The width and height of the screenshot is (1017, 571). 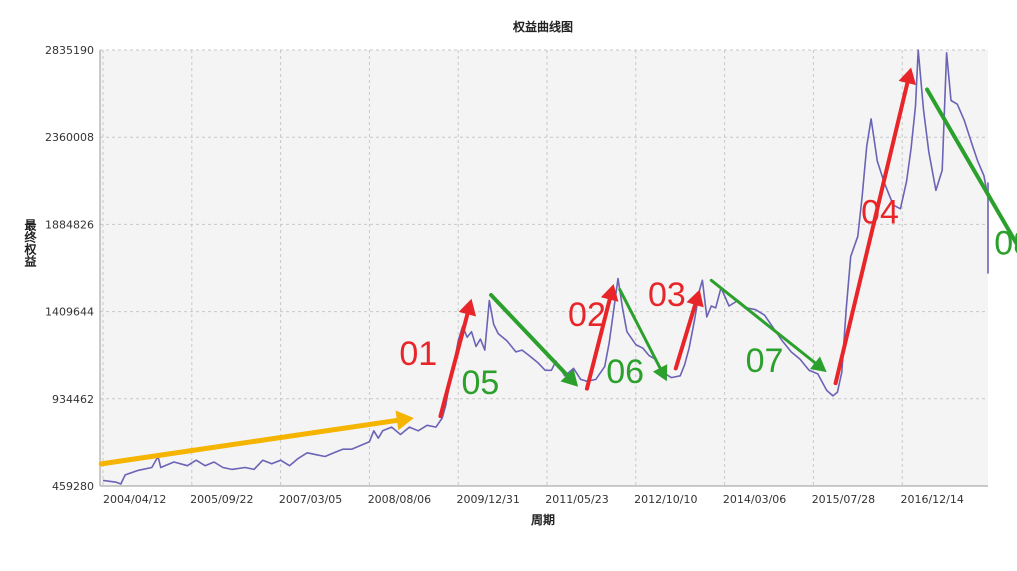 What do you see at coordinates (69, 268) in the screenshot?
I see `y-tick-labels: 459280 934462 1409644 1884826 2360008 2835190` at bounding box center [69, 268].